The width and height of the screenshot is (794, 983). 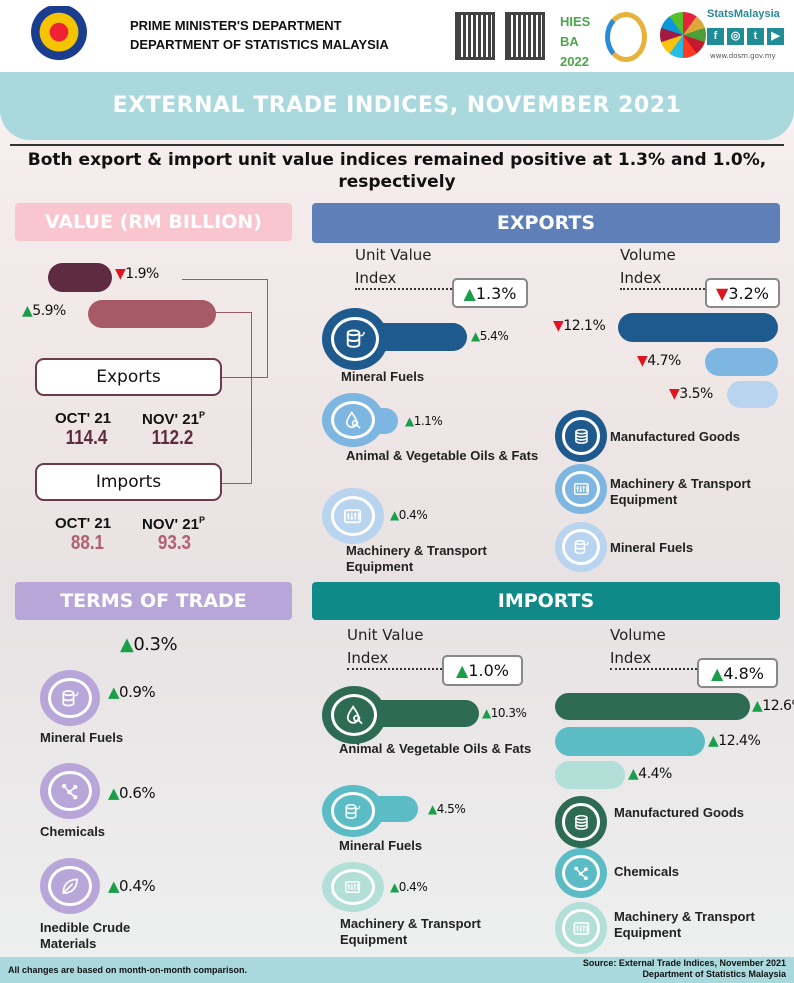 What do you see at coordinates (173, 524) in the screenshot?
I see `imports-nov-label: NOV' 21P` at bounding box center [173, 524].